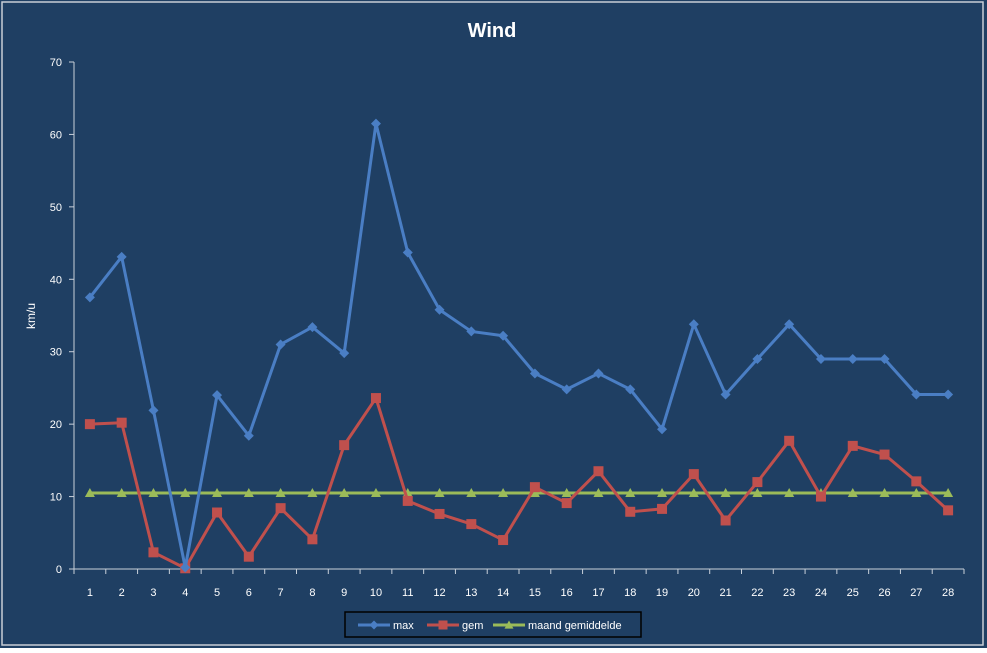  What do you see at coordinates (56, 208) in the screenshot?
I see `y-tick-label: 50` at bounding box center [56, 208].